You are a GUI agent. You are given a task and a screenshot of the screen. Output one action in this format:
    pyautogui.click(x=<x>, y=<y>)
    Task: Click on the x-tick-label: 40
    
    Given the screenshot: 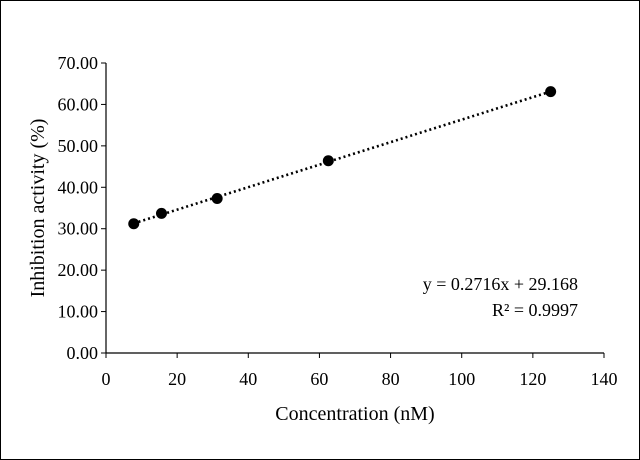 What is the action you would take?
    pyautogui.click(x=248, y=379)
    